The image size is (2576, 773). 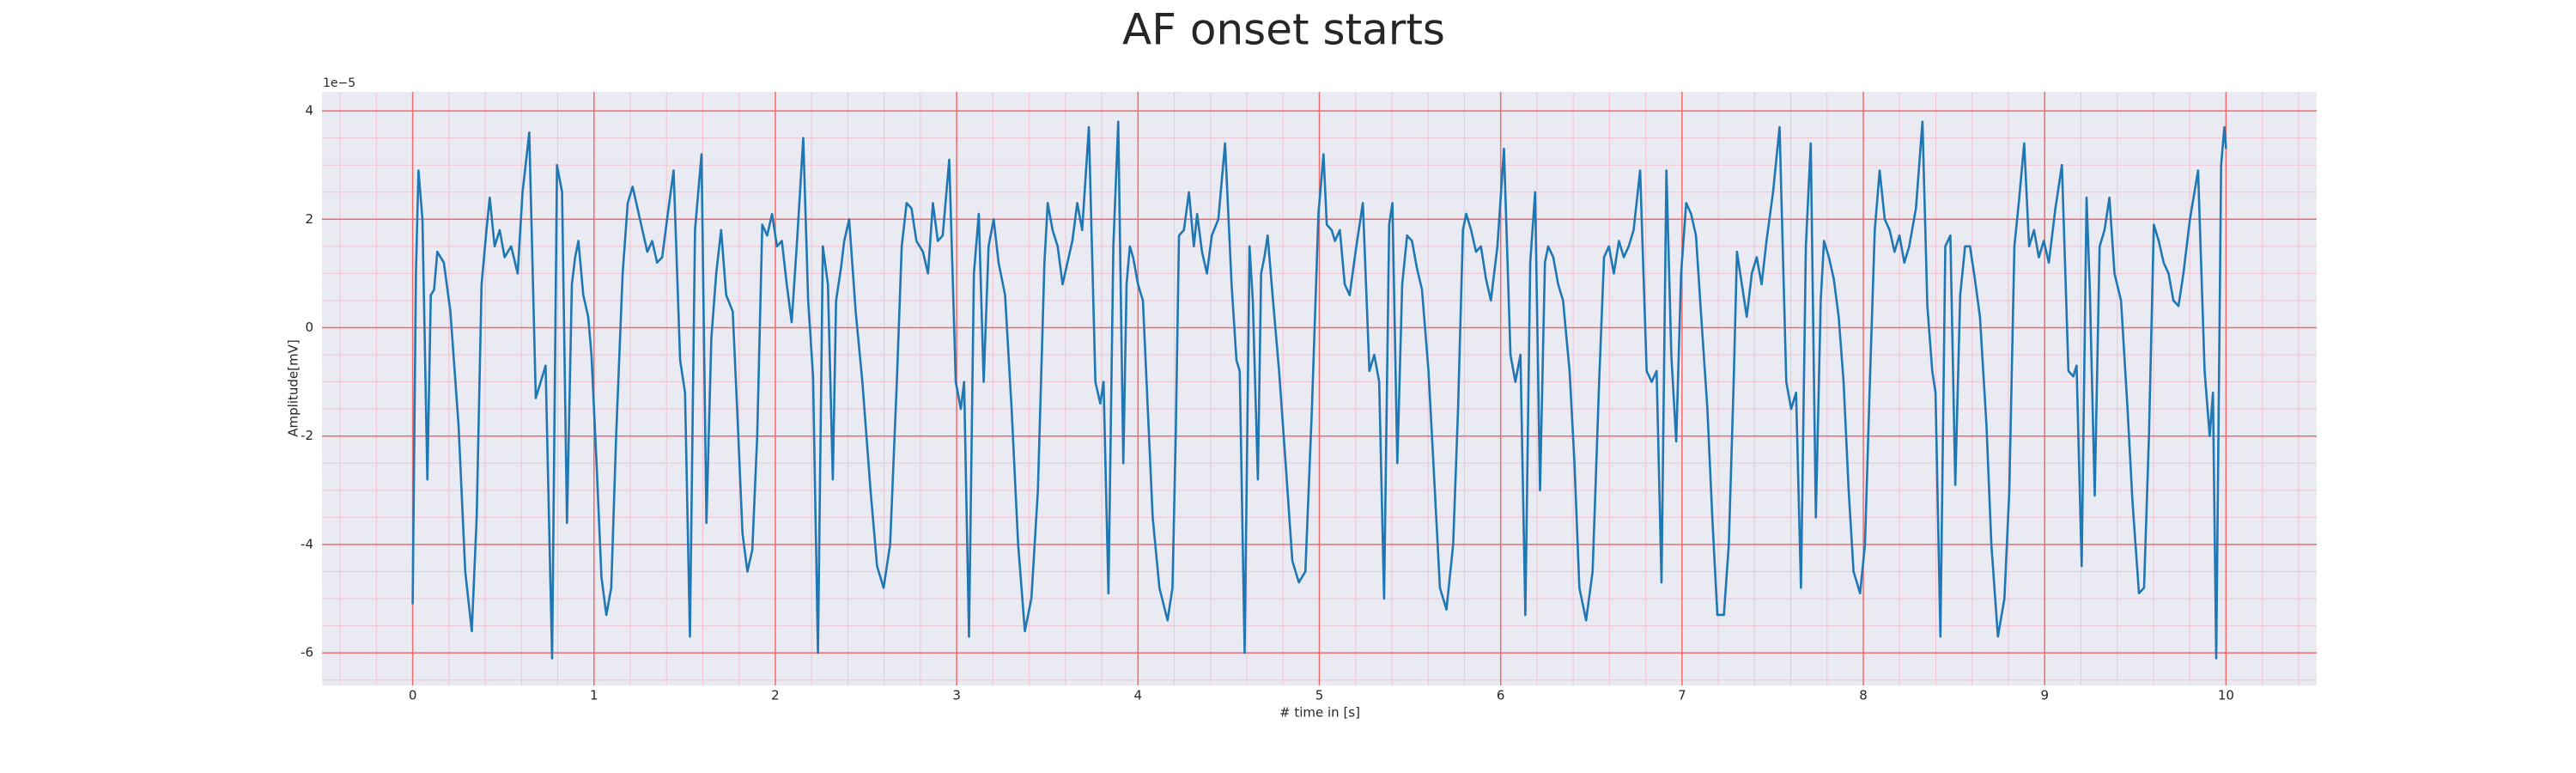 I want to click on x-tick-label: 7, so click(x=1682, y=695).